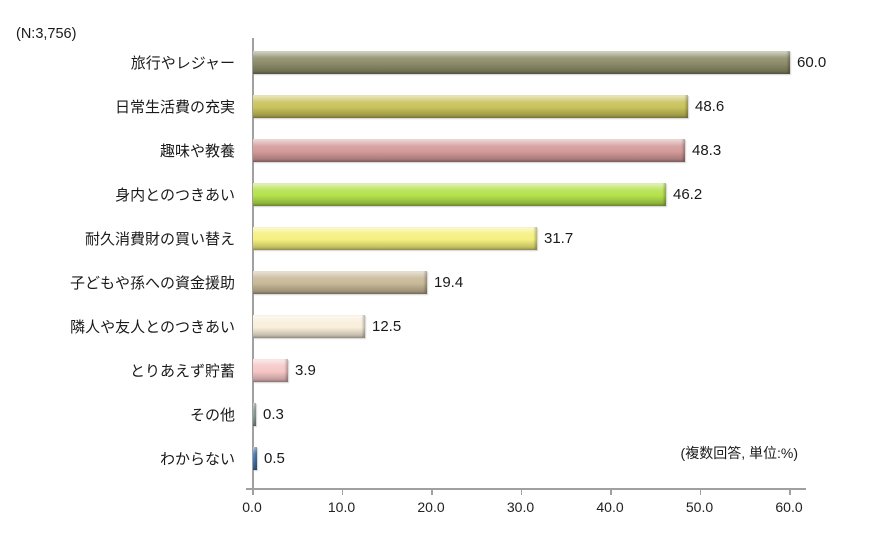 Image resolution: width=870 pixels, height=544 pixels. Describe the element at coordinates (449, 282) in the screenshot. I see `value-label: 19.4` at that location.